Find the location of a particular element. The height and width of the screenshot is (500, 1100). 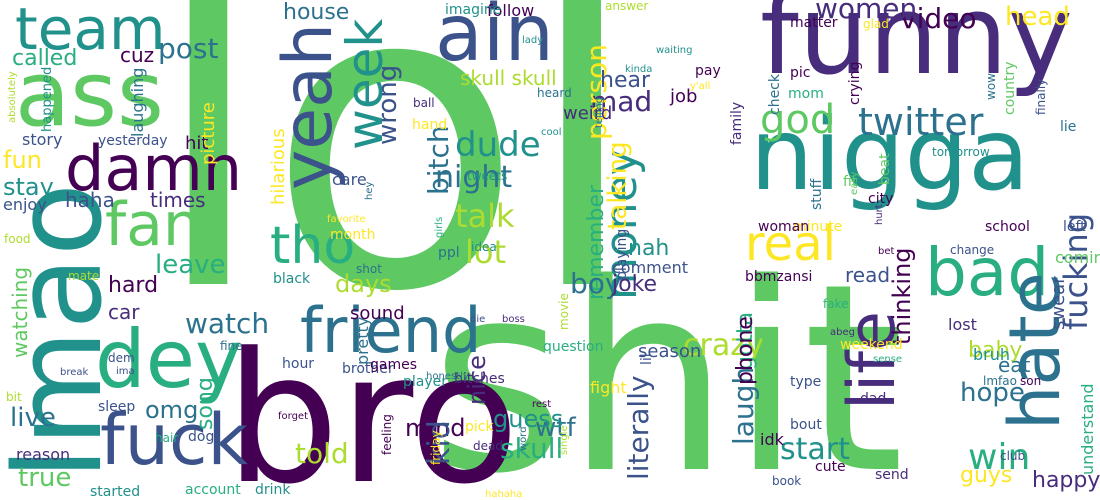

cloud-word: forget is located at coordinates (293, 416).